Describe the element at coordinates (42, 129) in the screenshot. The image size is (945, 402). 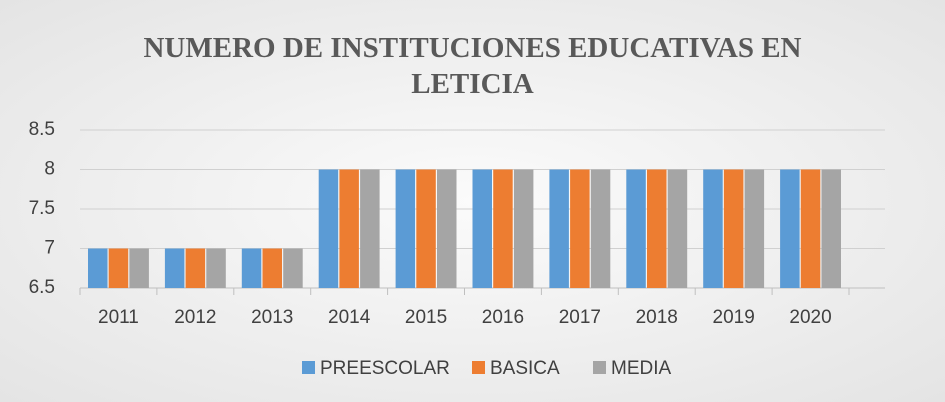
I see `y-tick-label: 8.5` at that location.